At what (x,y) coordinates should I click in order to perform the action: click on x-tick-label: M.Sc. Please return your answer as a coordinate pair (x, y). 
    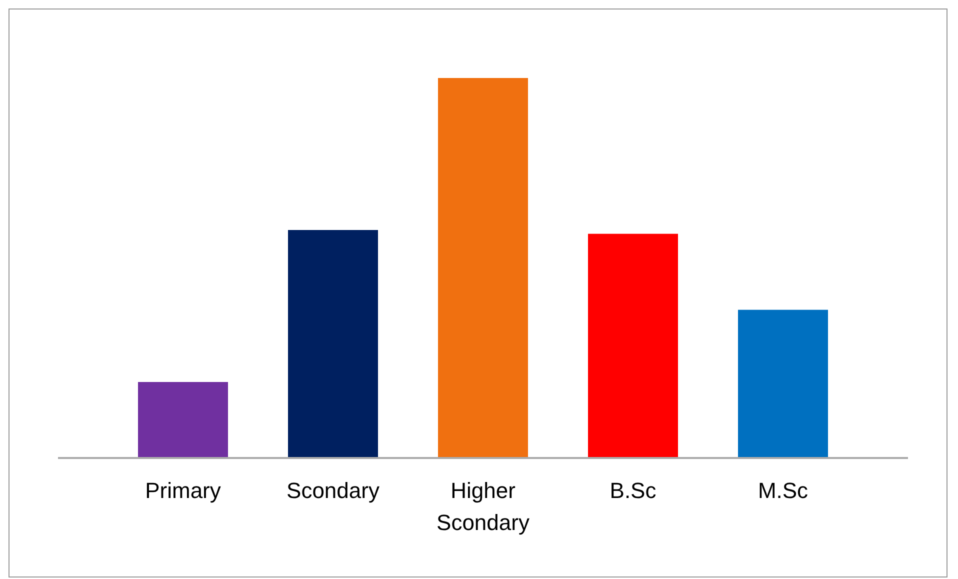
    Looking at the image, I should click on (783, 490).